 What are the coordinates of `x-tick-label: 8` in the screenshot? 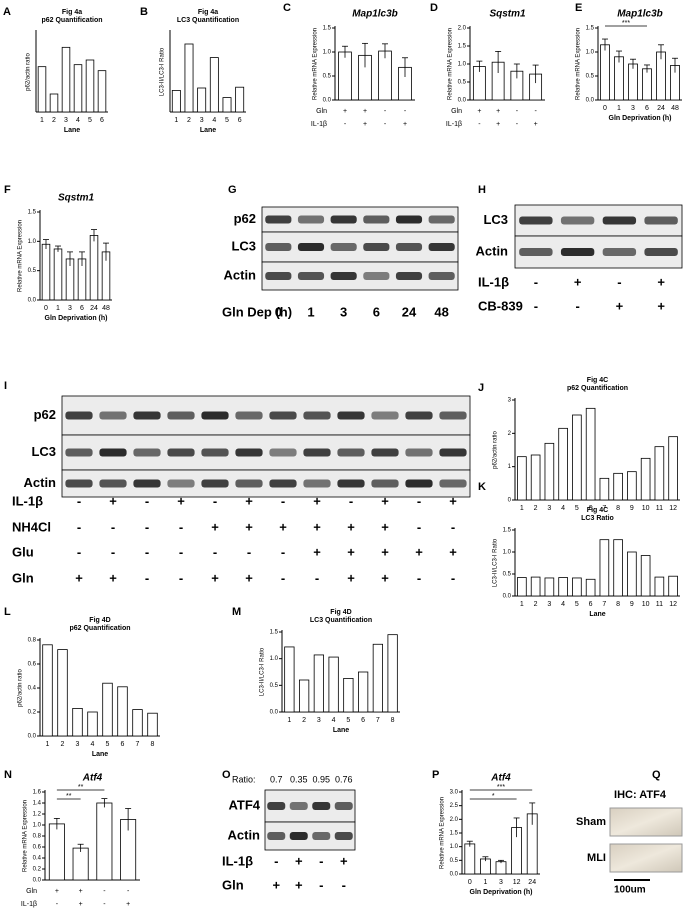 It's located at (618, 508).